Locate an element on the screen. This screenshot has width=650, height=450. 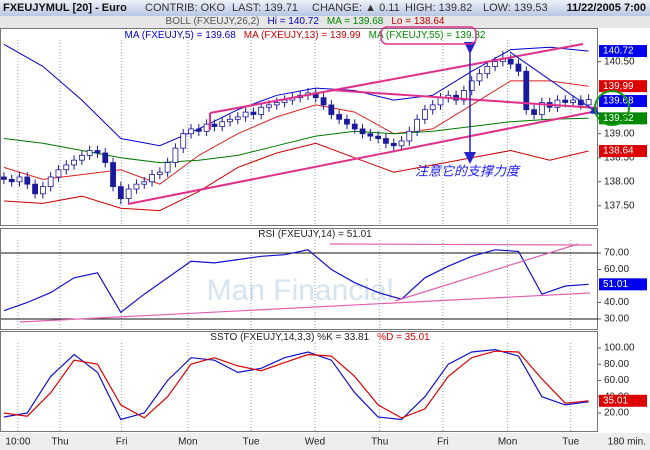
last: LAST: 139.71 is located at coordinates (265, 8).